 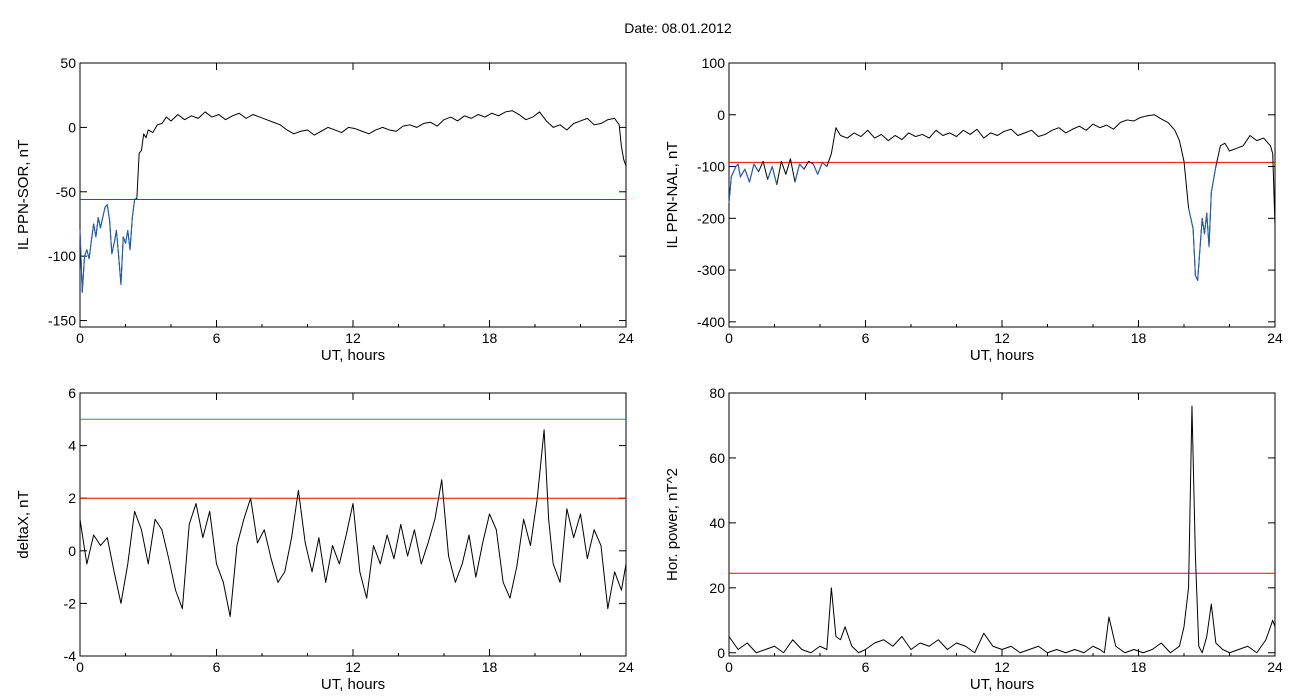 What do you see at coordinates (717, 458) in the screenshot?
I see `y-tick-label: 60` at bounding box center [717, 458].